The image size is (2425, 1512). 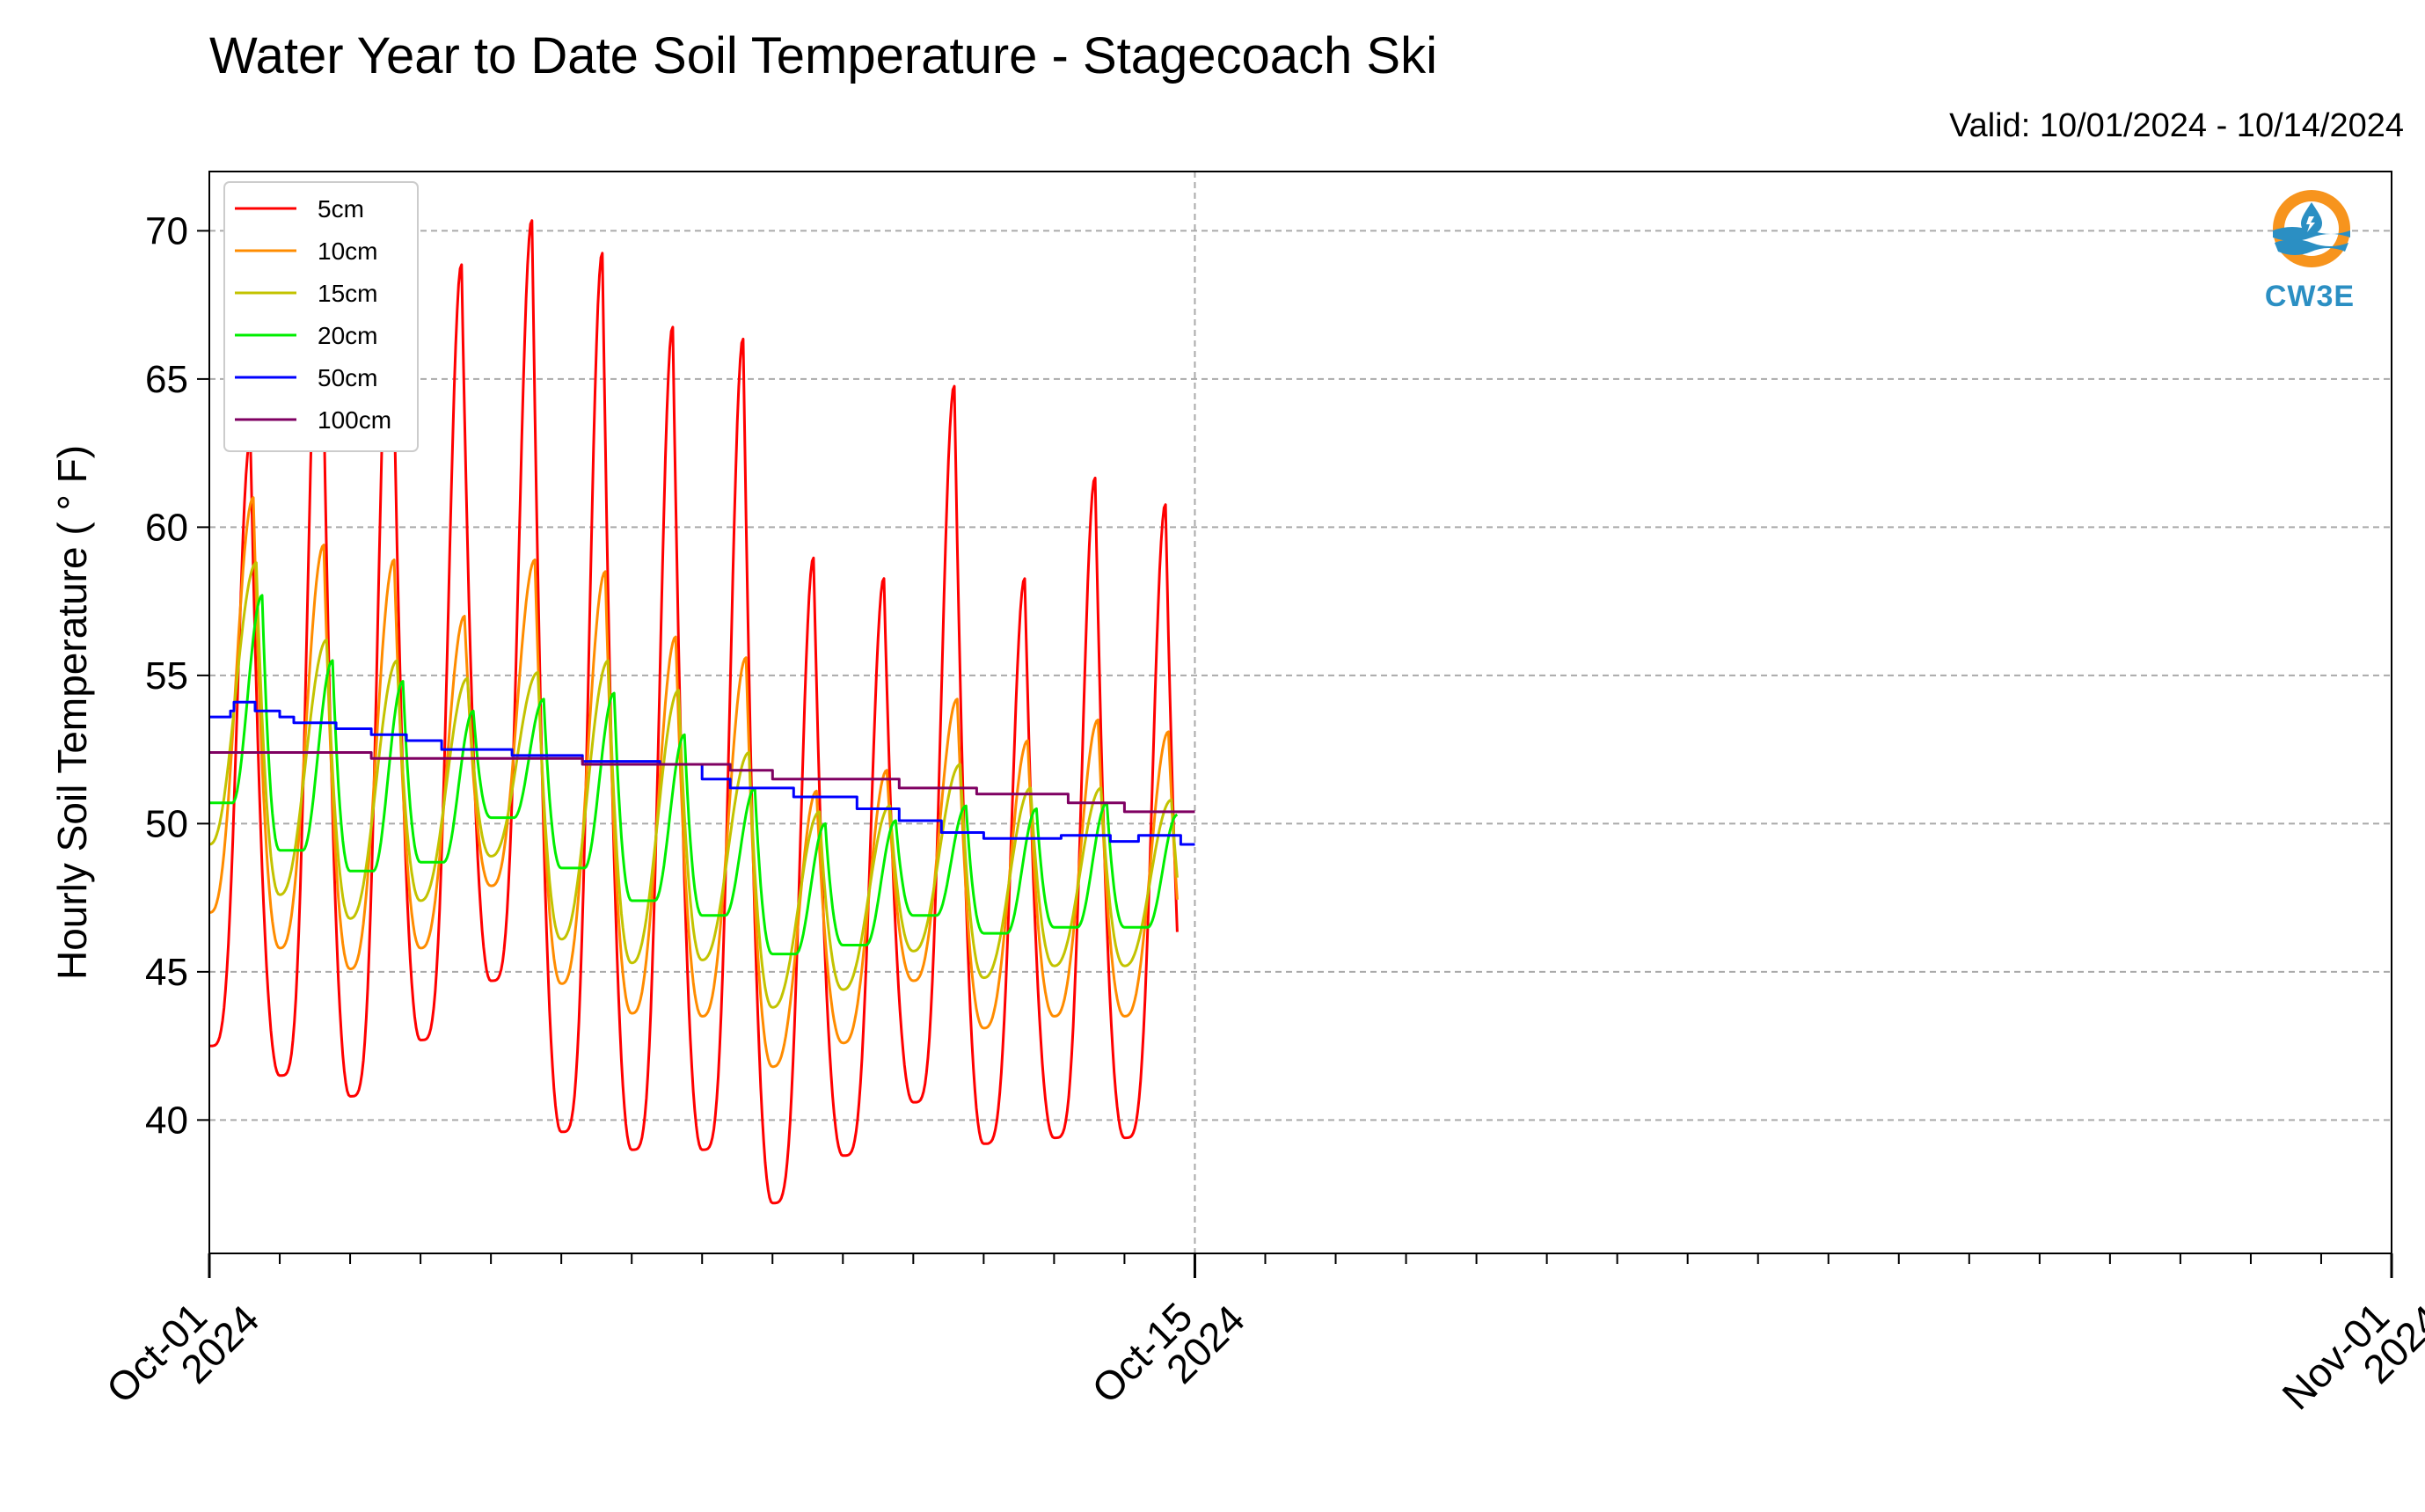 What do you see at coordinates (166, 1120) in the screenshot?
I see `y-tick-label: 40` at bounding box center [166, 1120].